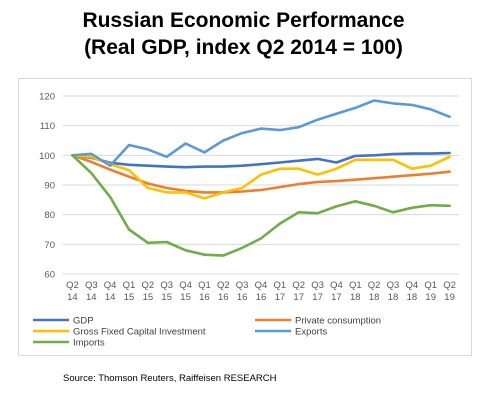  What do you see at coordinates (49, 215) in the screenshot?
I see `y-tick-label: 80` at bounding box center [49, 215].